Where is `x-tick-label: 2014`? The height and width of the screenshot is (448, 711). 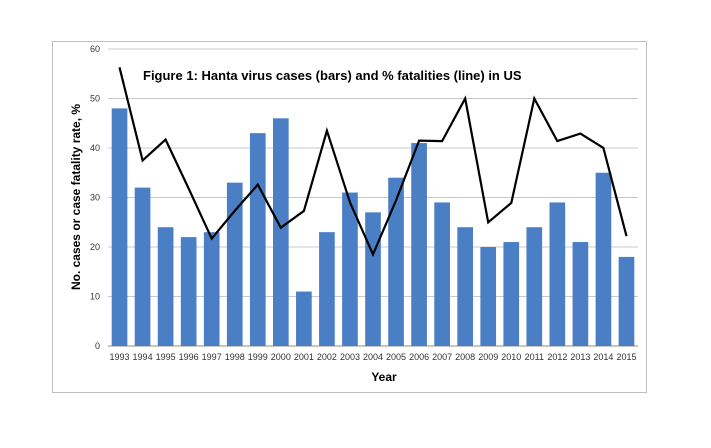
x-tick-label: 2014 is located at coordinates (603, 357).